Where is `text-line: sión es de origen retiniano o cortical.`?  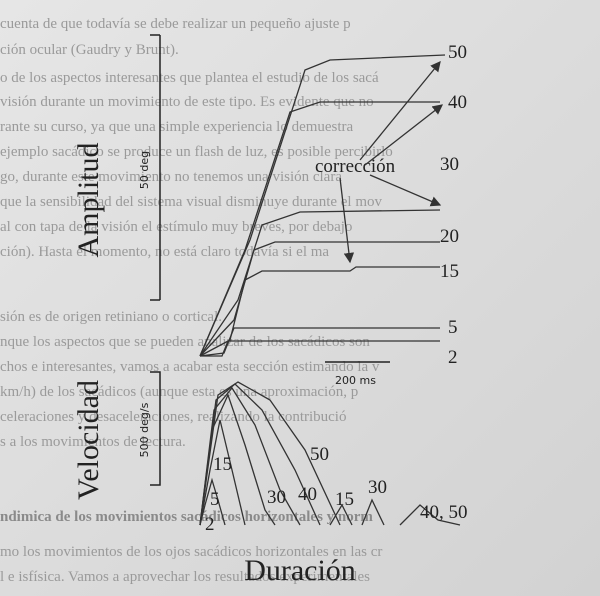
text-line: sión es de origen retiniano o cortical. is located at coordinates (111, 317).